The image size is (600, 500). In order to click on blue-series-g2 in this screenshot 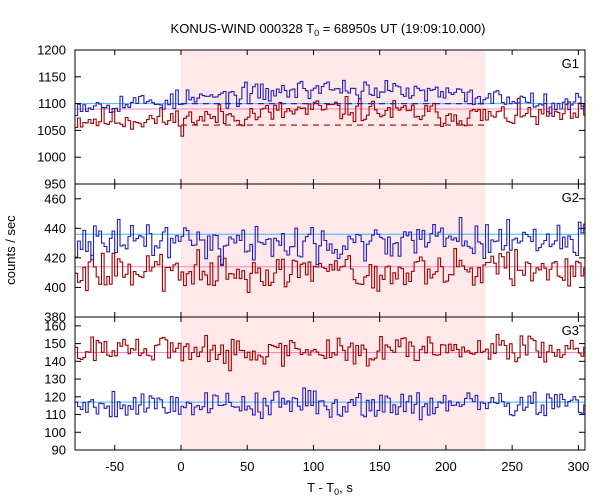, I will do `click(330, 241)`.